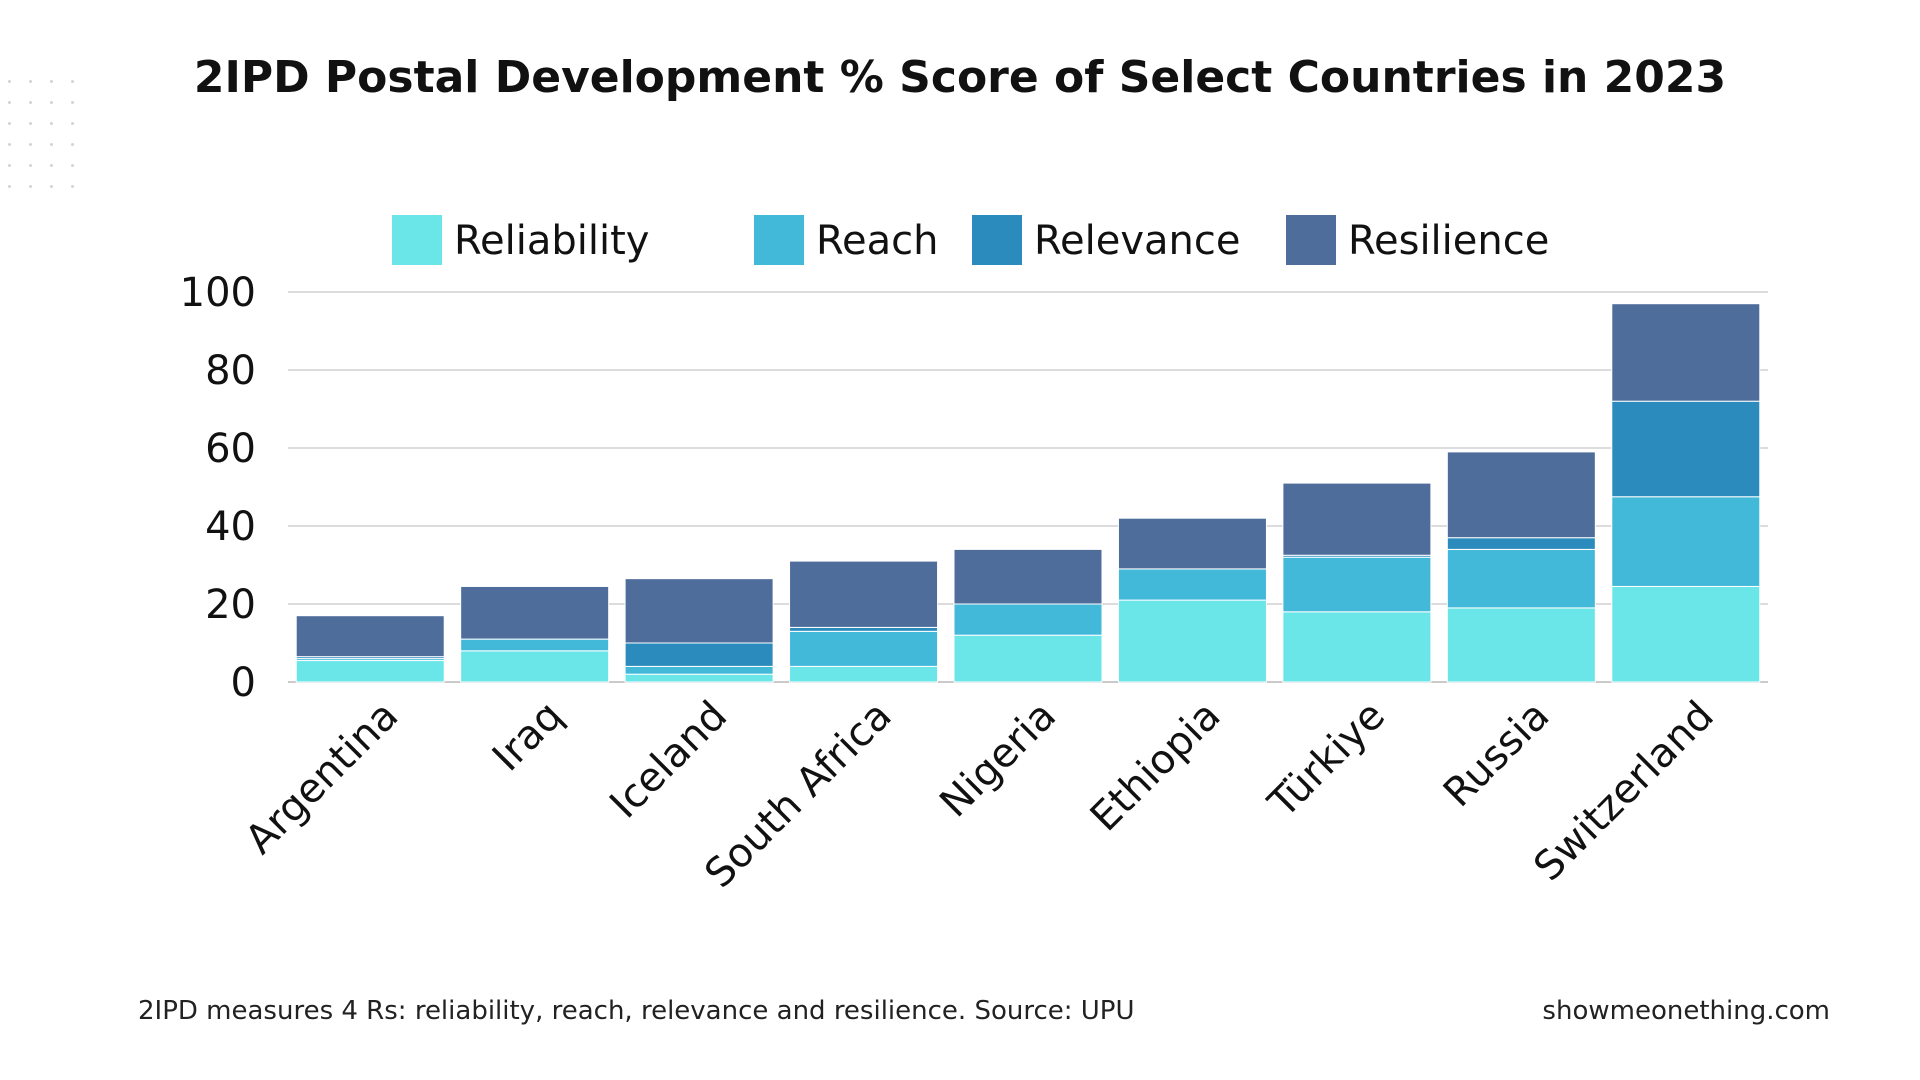 This screenshot has width=1920, height=1080. I want to click on bar-russia-reliability, so click(1521, 645).